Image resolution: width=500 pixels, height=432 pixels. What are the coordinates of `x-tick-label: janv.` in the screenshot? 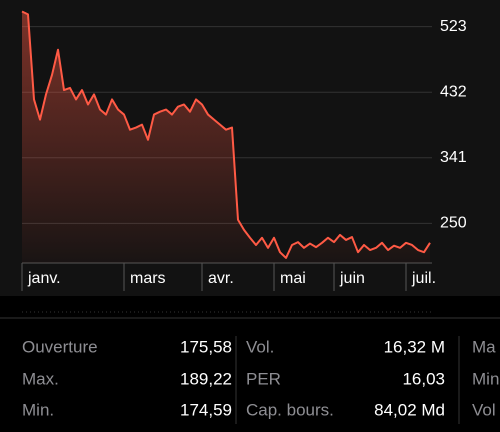 It's located at (44, 278).